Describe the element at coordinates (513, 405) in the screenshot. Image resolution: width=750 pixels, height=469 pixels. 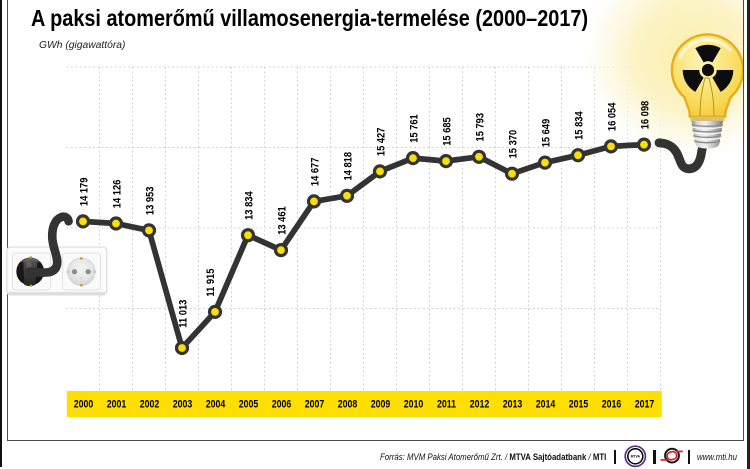
I see `svg-text: 2013` at that location.